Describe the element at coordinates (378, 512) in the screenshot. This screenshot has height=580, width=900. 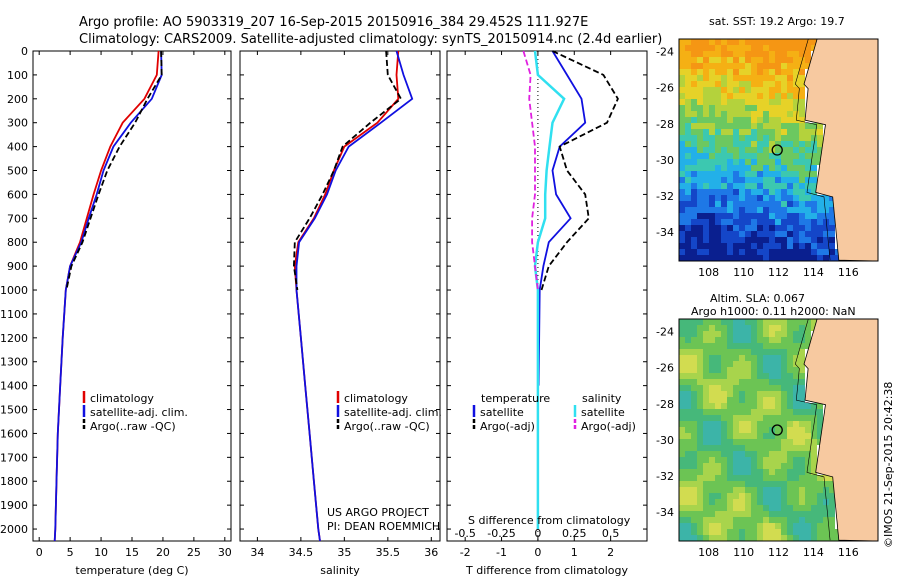
I see `credit-project: US ARGO PROJECT` at that location.